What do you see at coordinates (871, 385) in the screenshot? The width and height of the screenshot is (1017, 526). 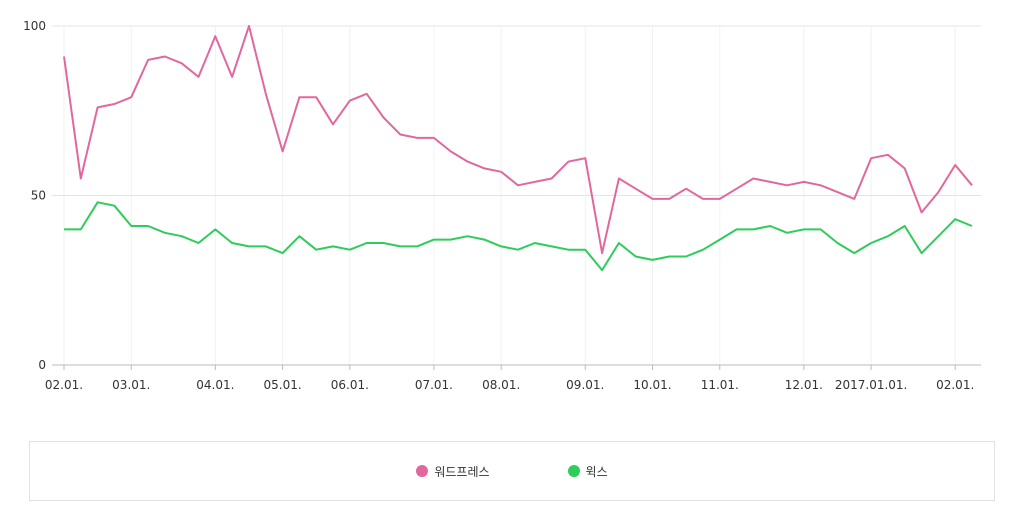 I see `x-tick-label-11: 2017.01.01.` at bounding box center [871, 385].